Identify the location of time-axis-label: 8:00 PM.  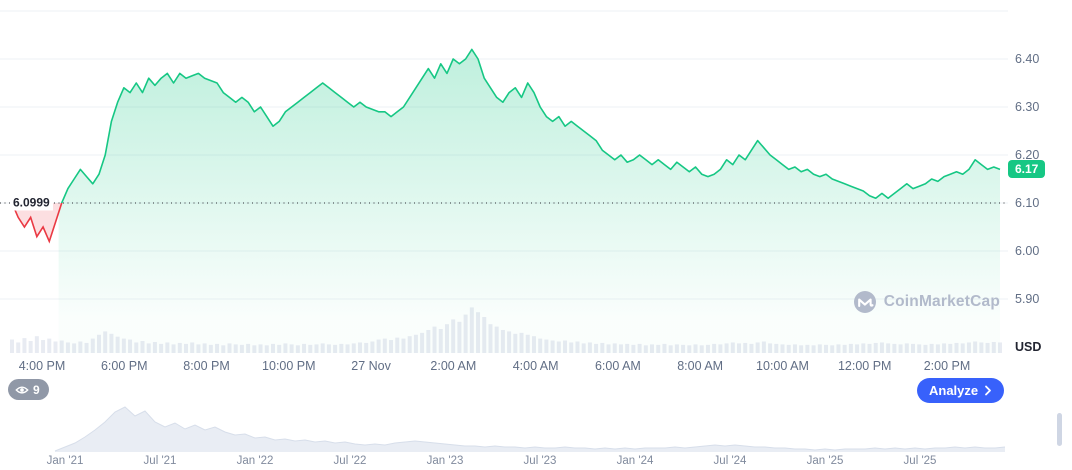
(206, 366).